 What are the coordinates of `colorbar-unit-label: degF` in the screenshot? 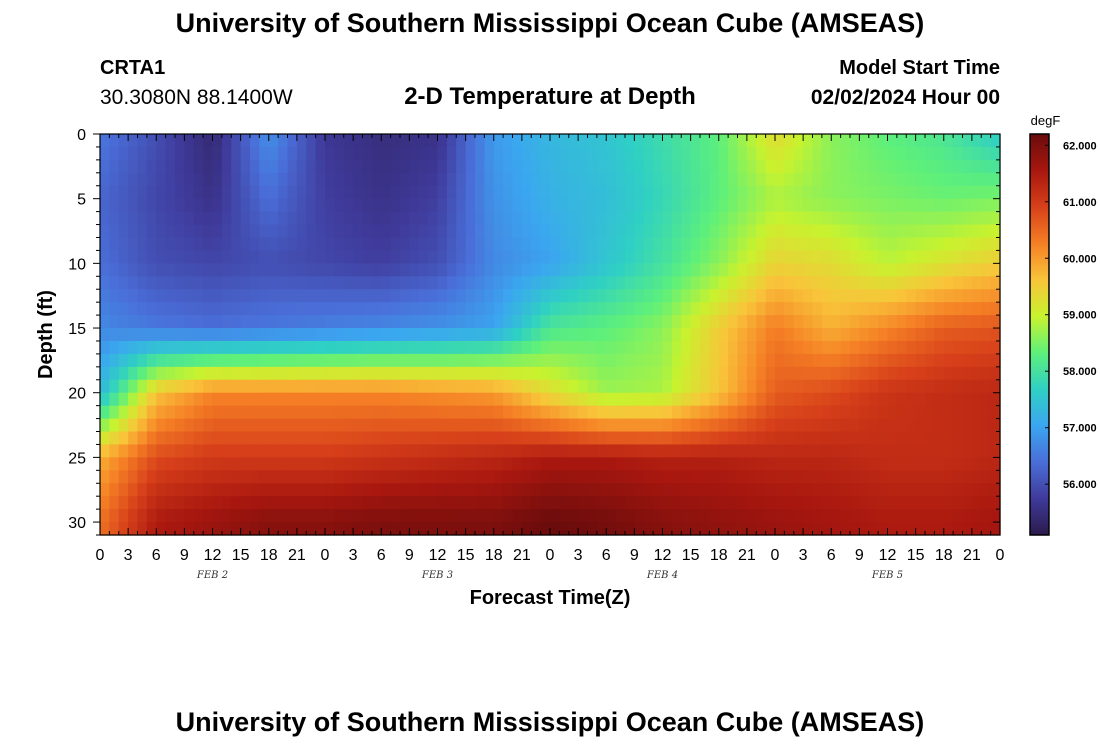 It's located at (1046, 120).